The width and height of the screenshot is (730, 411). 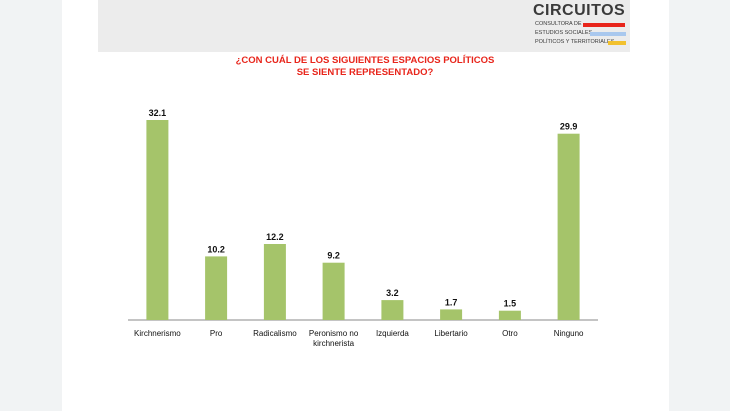 I want to click on logo-line-2: ESTUDIOS SOCIALES,, so click(x=564, y=33).